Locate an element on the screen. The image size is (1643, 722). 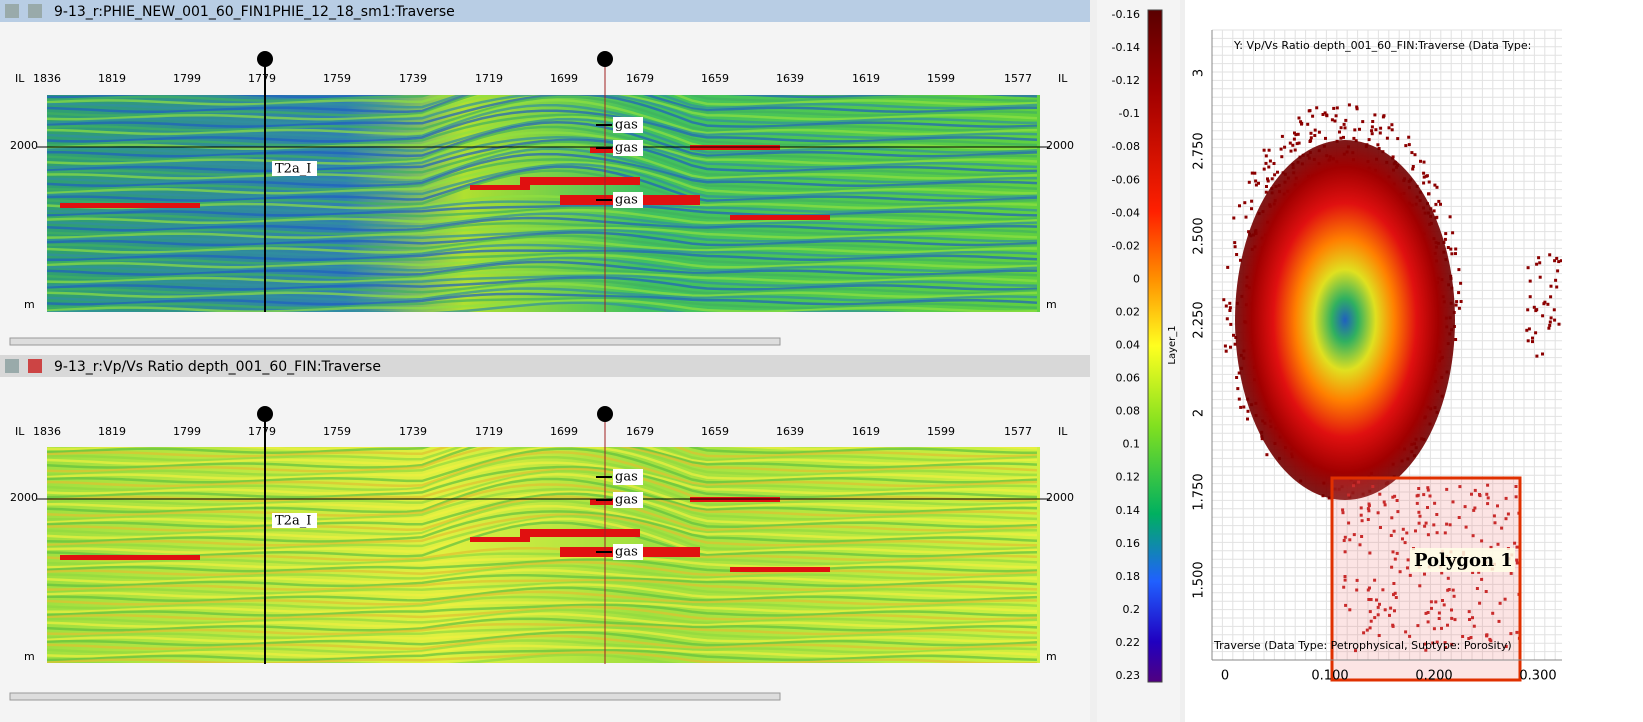
horizon-box is located at coordinates (294, 168).